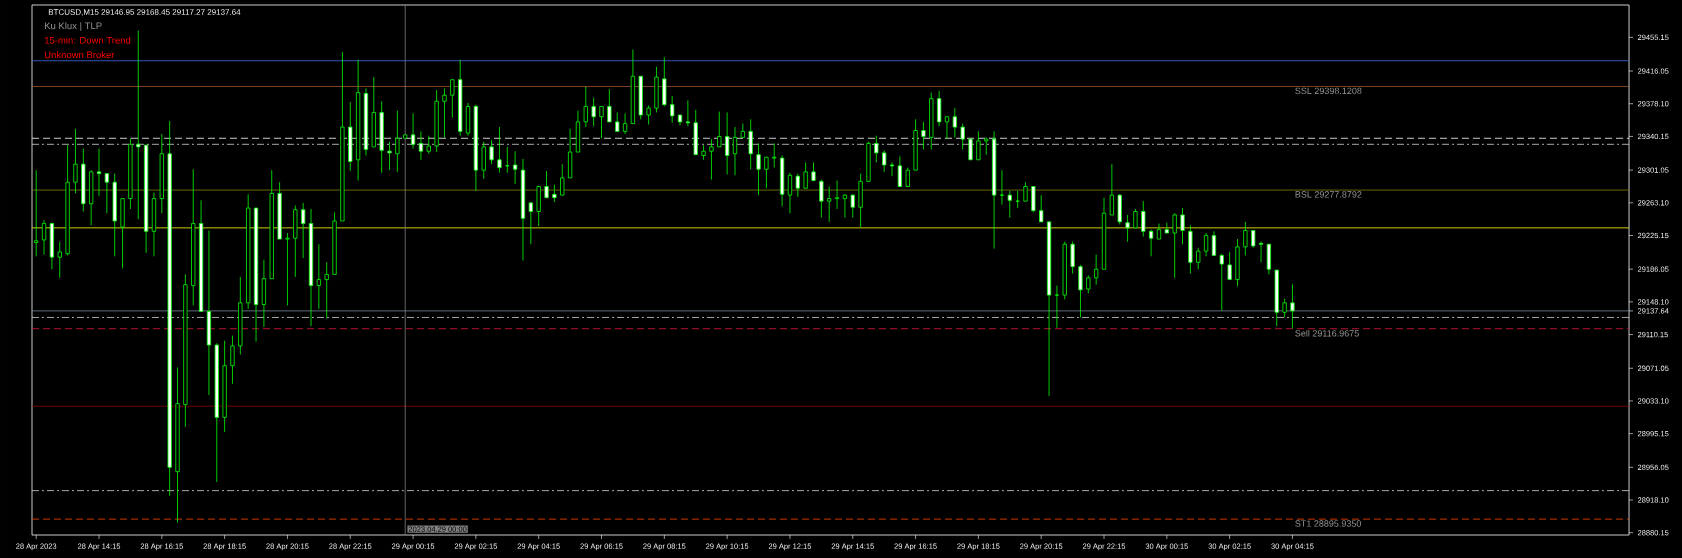 The image size is (1682, 558). Describe the element at coordinates (79, 55) in the screenshot. I see `annotation: Unknown Broker` at that location.